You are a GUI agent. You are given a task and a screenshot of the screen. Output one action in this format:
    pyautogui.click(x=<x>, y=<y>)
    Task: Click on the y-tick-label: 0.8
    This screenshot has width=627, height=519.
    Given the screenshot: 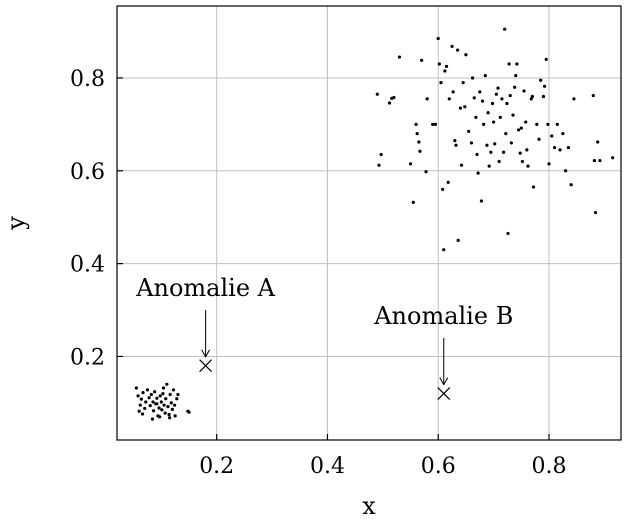 What is the action you would take?
    pyautogui.click(x=87, y=79)
    